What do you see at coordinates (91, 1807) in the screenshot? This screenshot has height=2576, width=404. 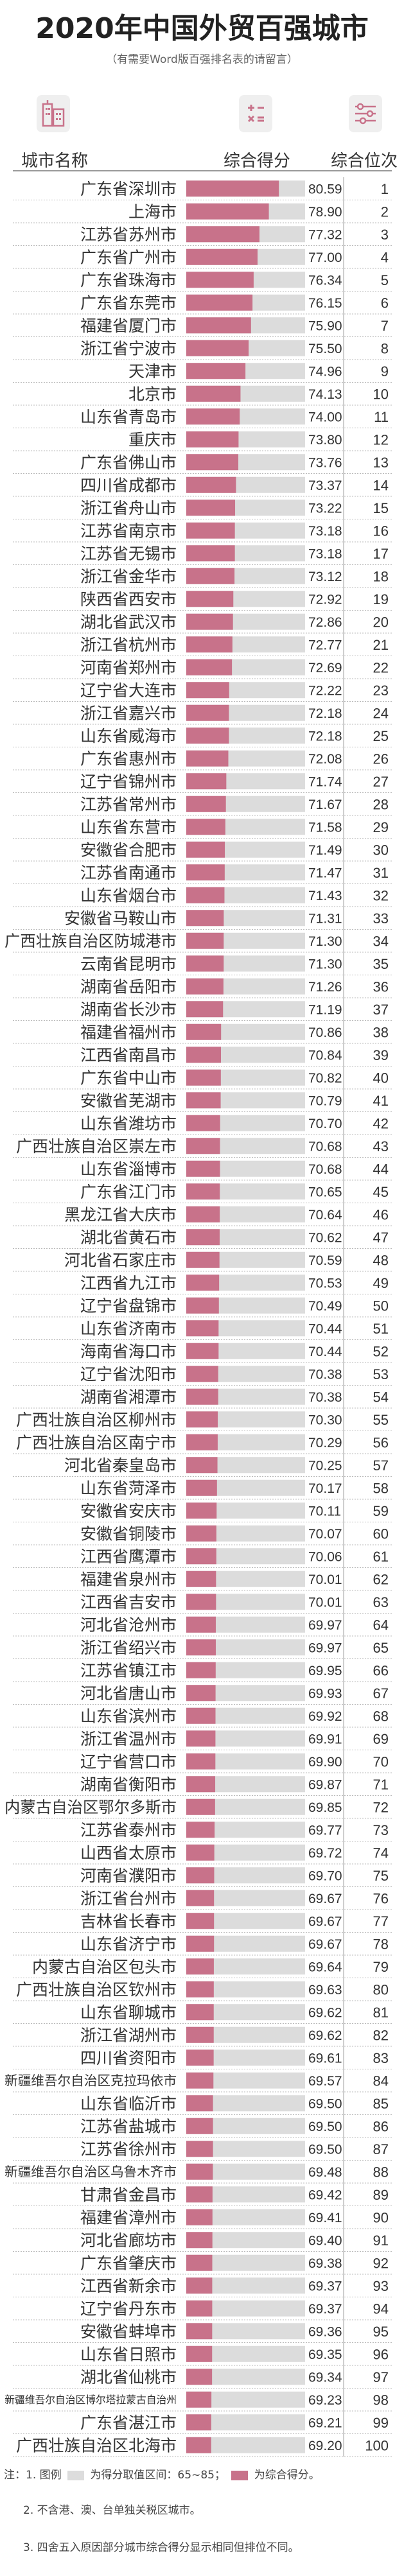 I see `city-label: 内蒙古自治区鄂尔多斯市` at bounding box center [91, 1807].